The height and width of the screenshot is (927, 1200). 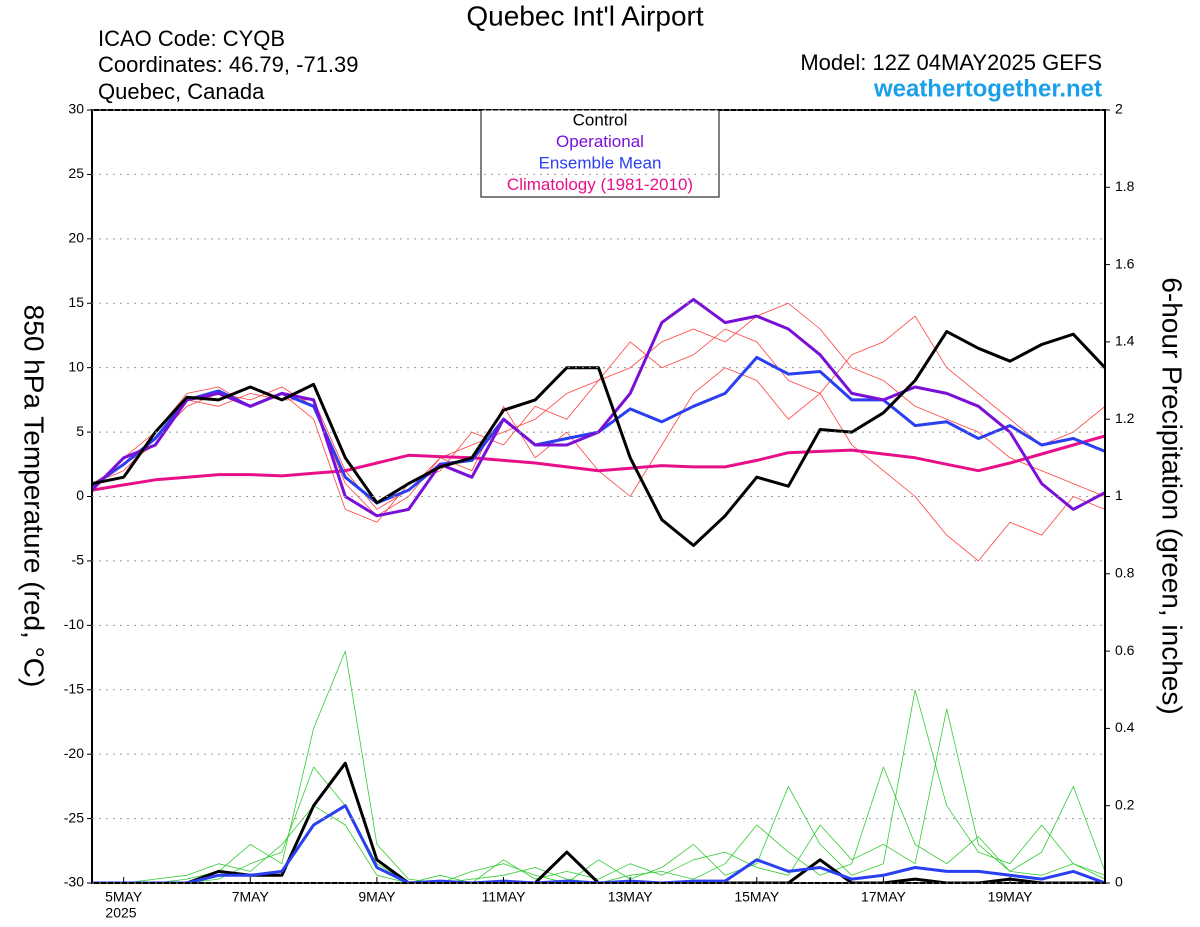 What do you see at coordinates (584, 15) in the screenshot?
I see `chart-title: Quebec Int'l Airport` at bounding box center [584, 15].